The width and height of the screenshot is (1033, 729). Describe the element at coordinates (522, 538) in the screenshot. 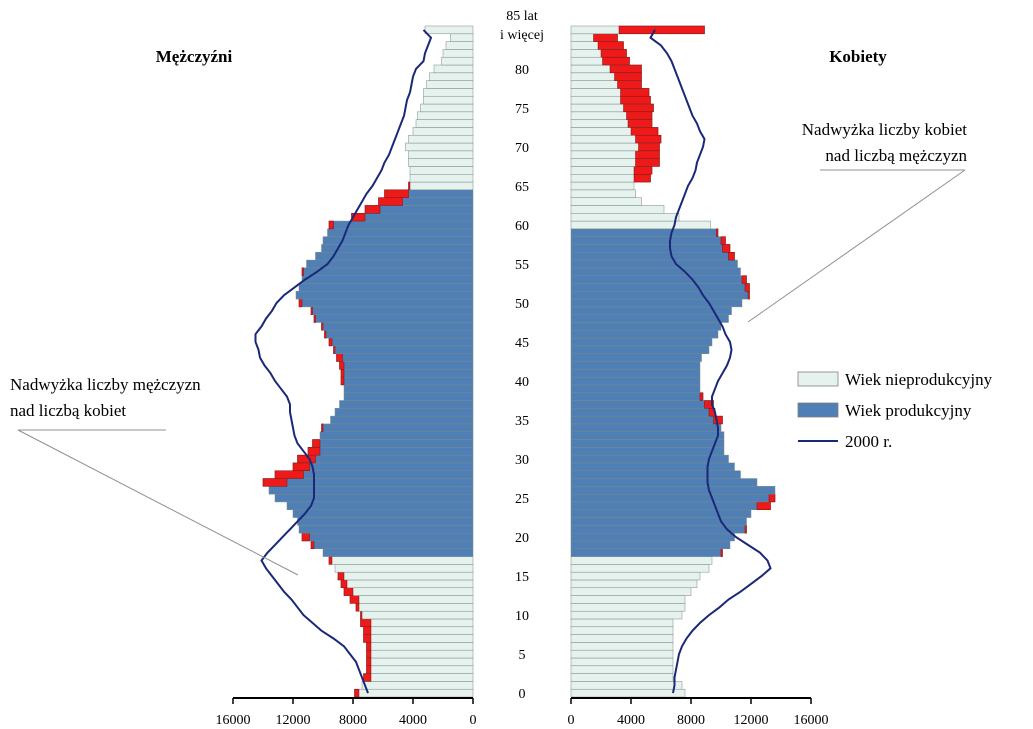

I see `age-tick-label: 20` at that location.